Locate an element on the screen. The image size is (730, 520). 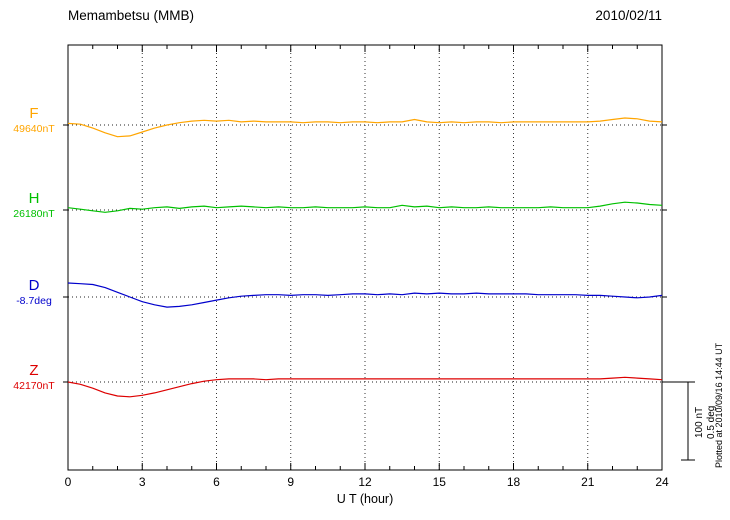
series-label-z: Z 42170nT is located at coordinates (34, 377).